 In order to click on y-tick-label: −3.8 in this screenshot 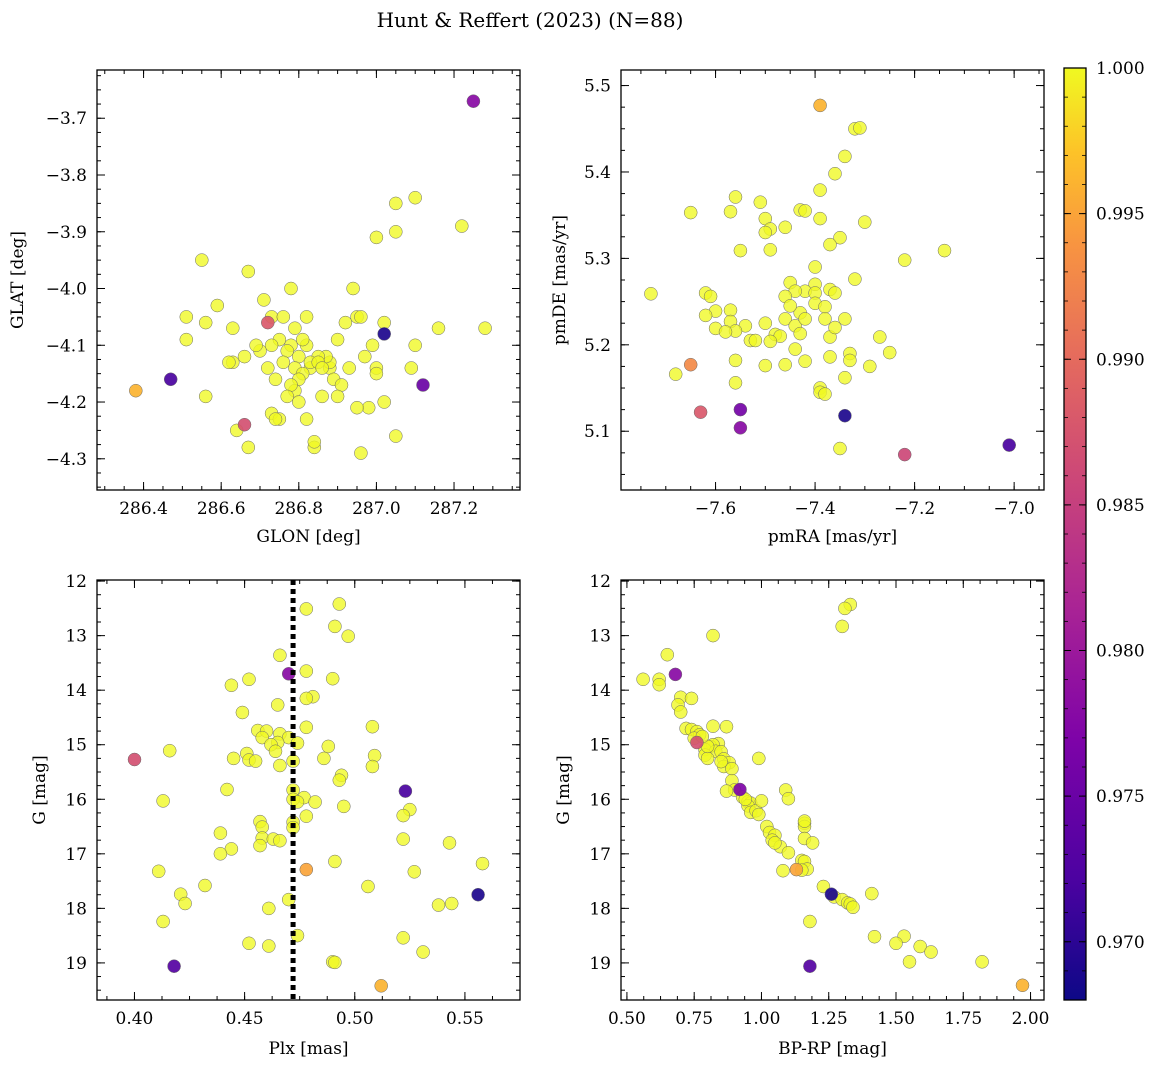, I will do `click(66, 176)`.